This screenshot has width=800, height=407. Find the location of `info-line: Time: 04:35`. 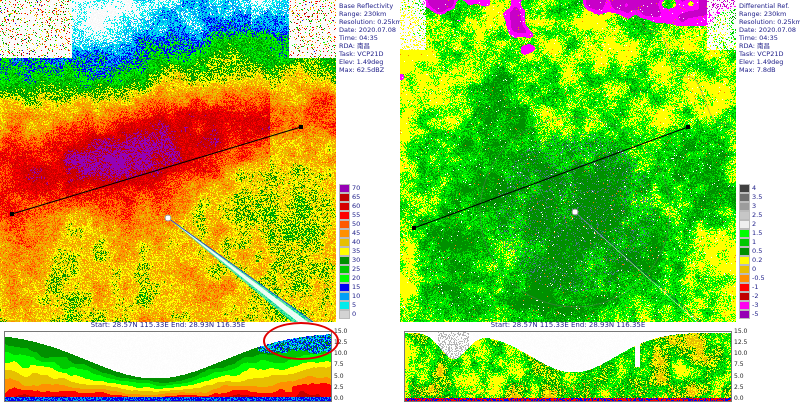

info-line: Time: 04:35 is located at coordinates (358, 38).